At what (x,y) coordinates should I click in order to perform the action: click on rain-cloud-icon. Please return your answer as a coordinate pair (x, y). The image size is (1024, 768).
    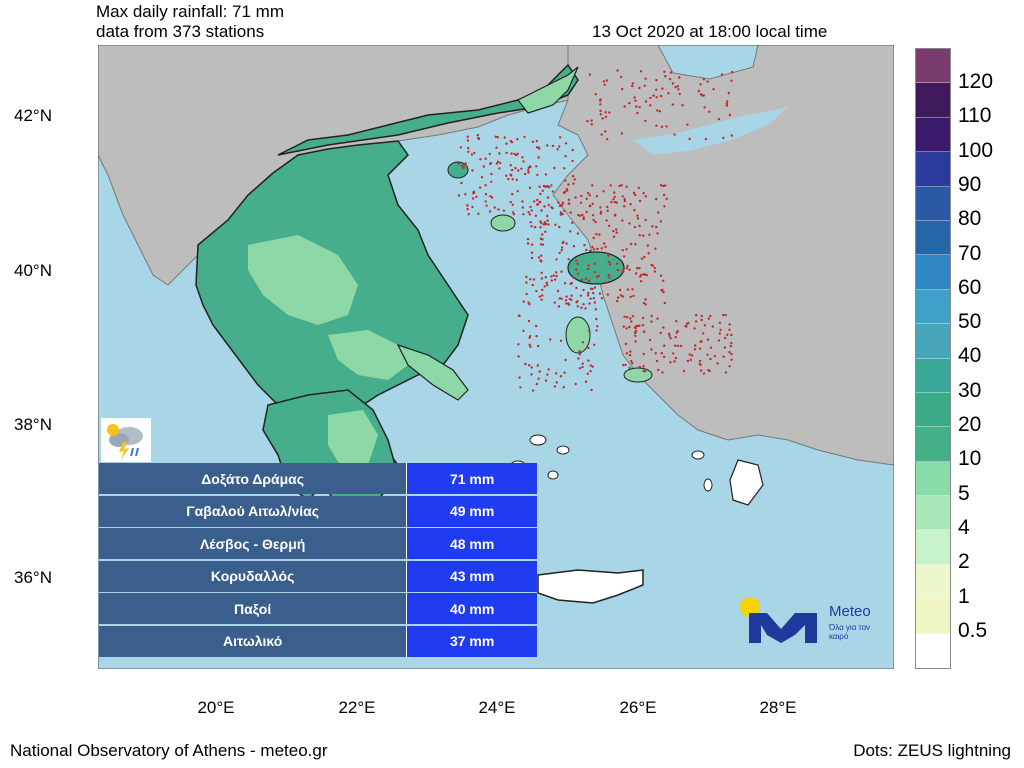
    Looking at the image, I should click on (125, 442).